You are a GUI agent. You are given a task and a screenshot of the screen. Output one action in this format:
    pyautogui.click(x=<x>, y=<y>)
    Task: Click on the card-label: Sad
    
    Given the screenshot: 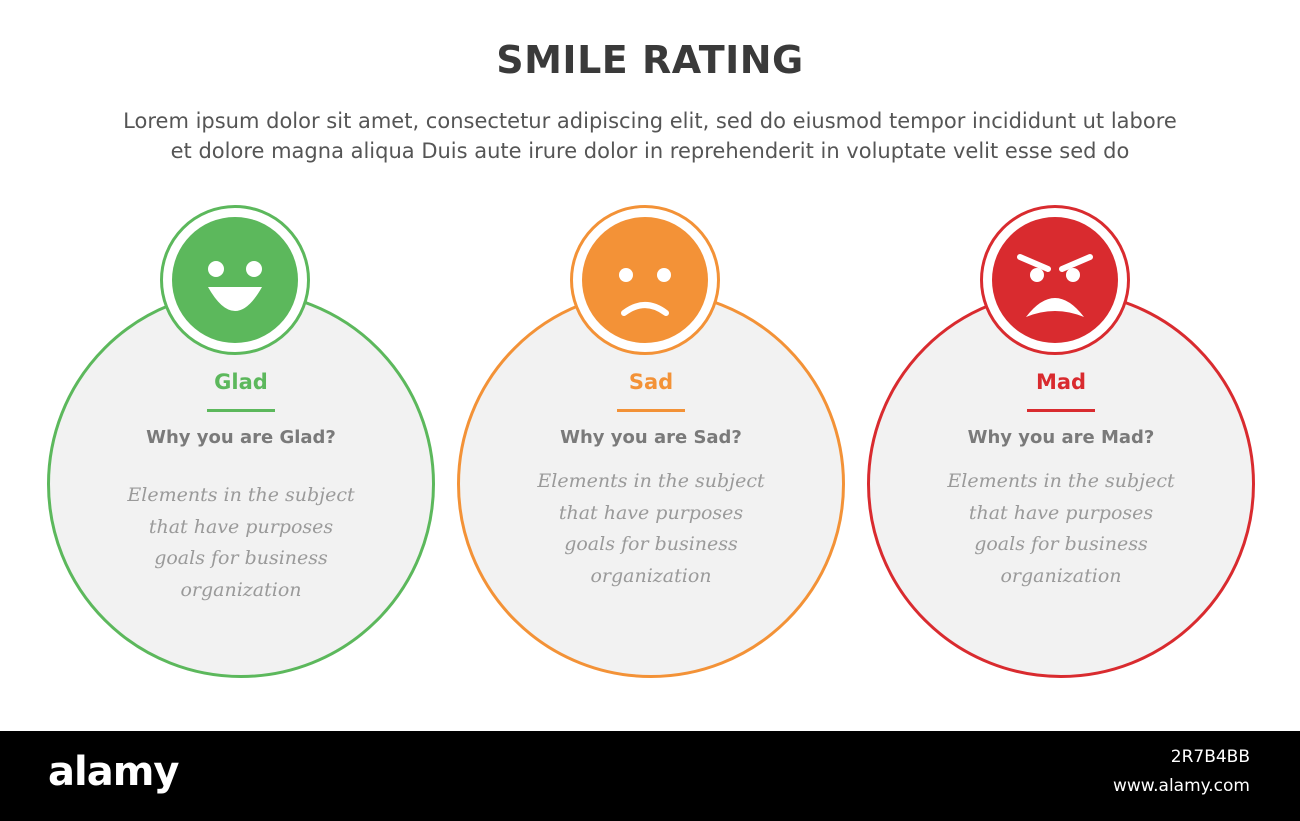 What is the action you would take?
    pyautogui.click(x=651, y=382)
    